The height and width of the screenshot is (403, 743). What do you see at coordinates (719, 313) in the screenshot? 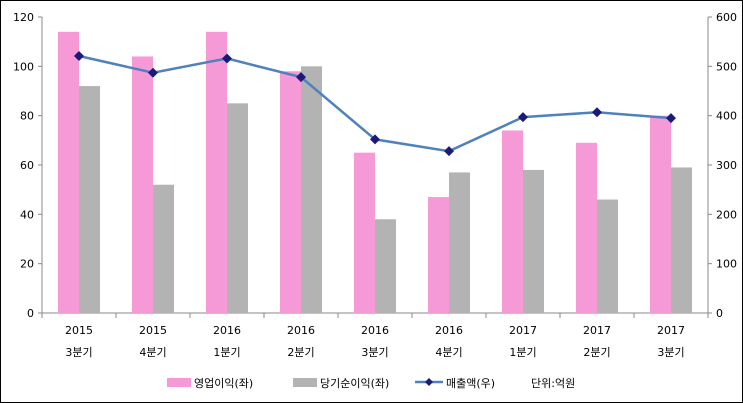
I see `right-tick-label: 0` at bounding box center [719, 313].